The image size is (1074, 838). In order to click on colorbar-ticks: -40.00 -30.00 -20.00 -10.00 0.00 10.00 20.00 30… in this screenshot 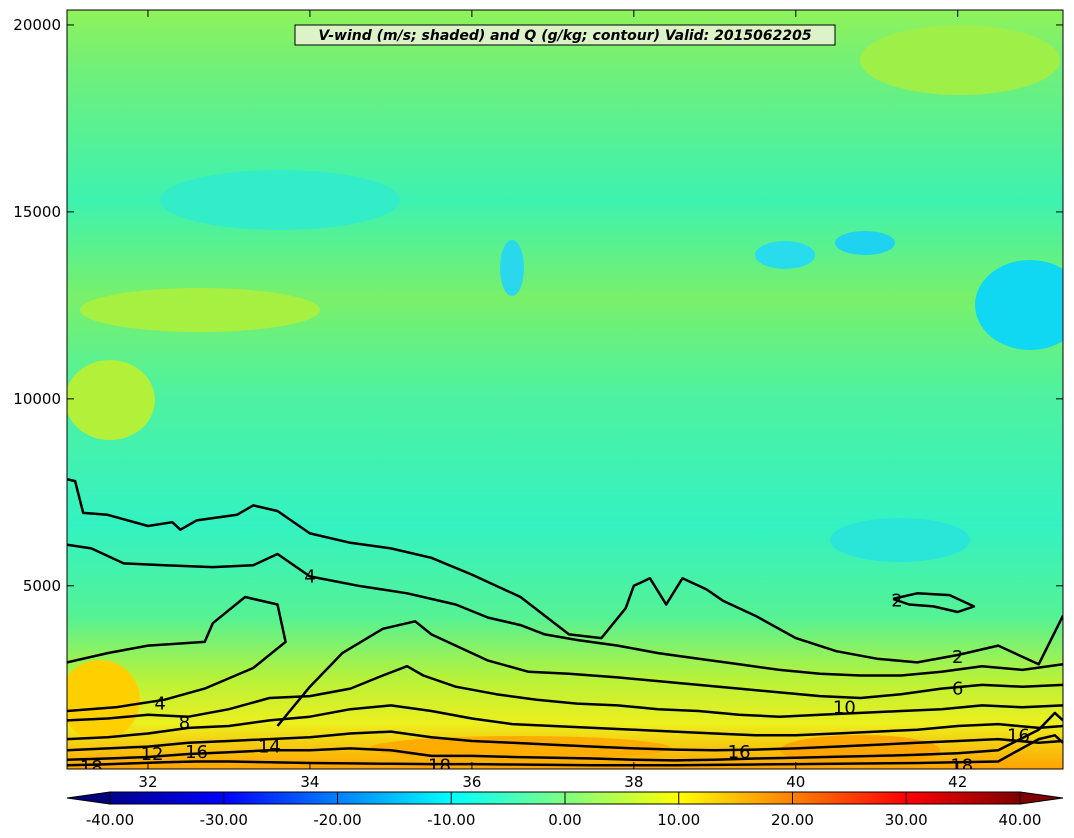, I will do `click(564, 810)`.